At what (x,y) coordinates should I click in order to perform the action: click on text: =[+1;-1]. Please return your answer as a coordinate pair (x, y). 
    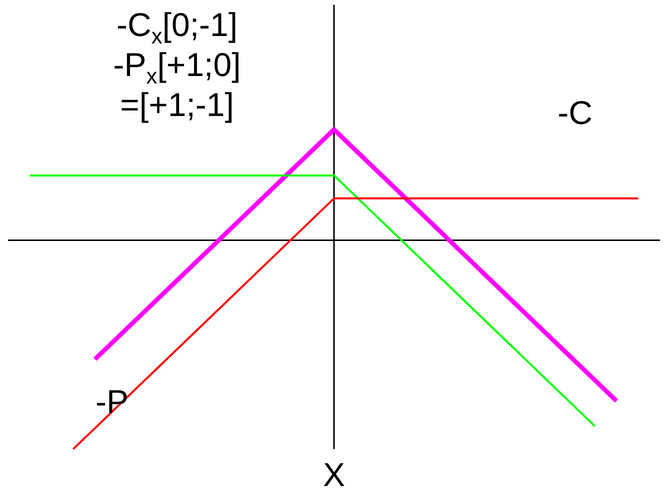
    Looking at the image, I should click on (177, 104).